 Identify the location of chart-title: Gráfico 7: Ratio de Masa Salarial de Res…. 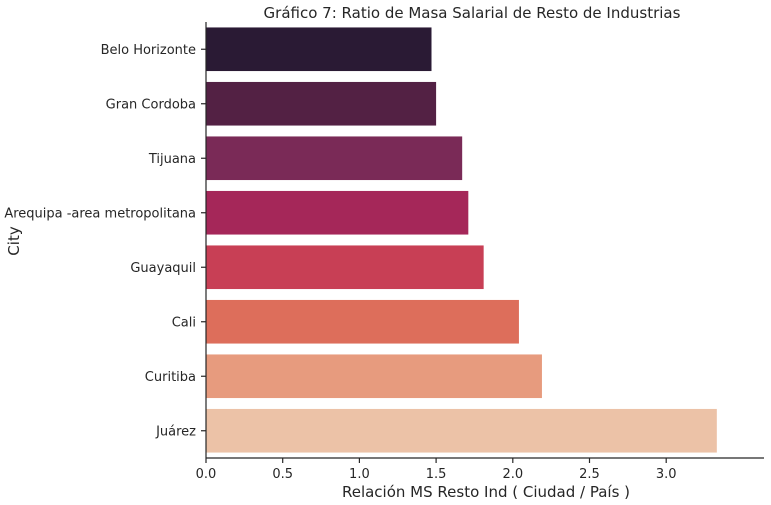
(472, 13).